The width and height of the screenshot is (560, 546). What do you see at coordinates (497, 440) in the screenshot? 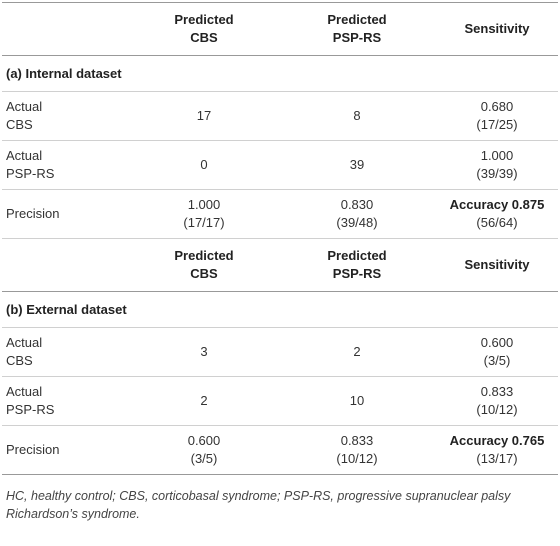
I see `cell-text: Accuracy 0.765` at bounding box center [497, 440].